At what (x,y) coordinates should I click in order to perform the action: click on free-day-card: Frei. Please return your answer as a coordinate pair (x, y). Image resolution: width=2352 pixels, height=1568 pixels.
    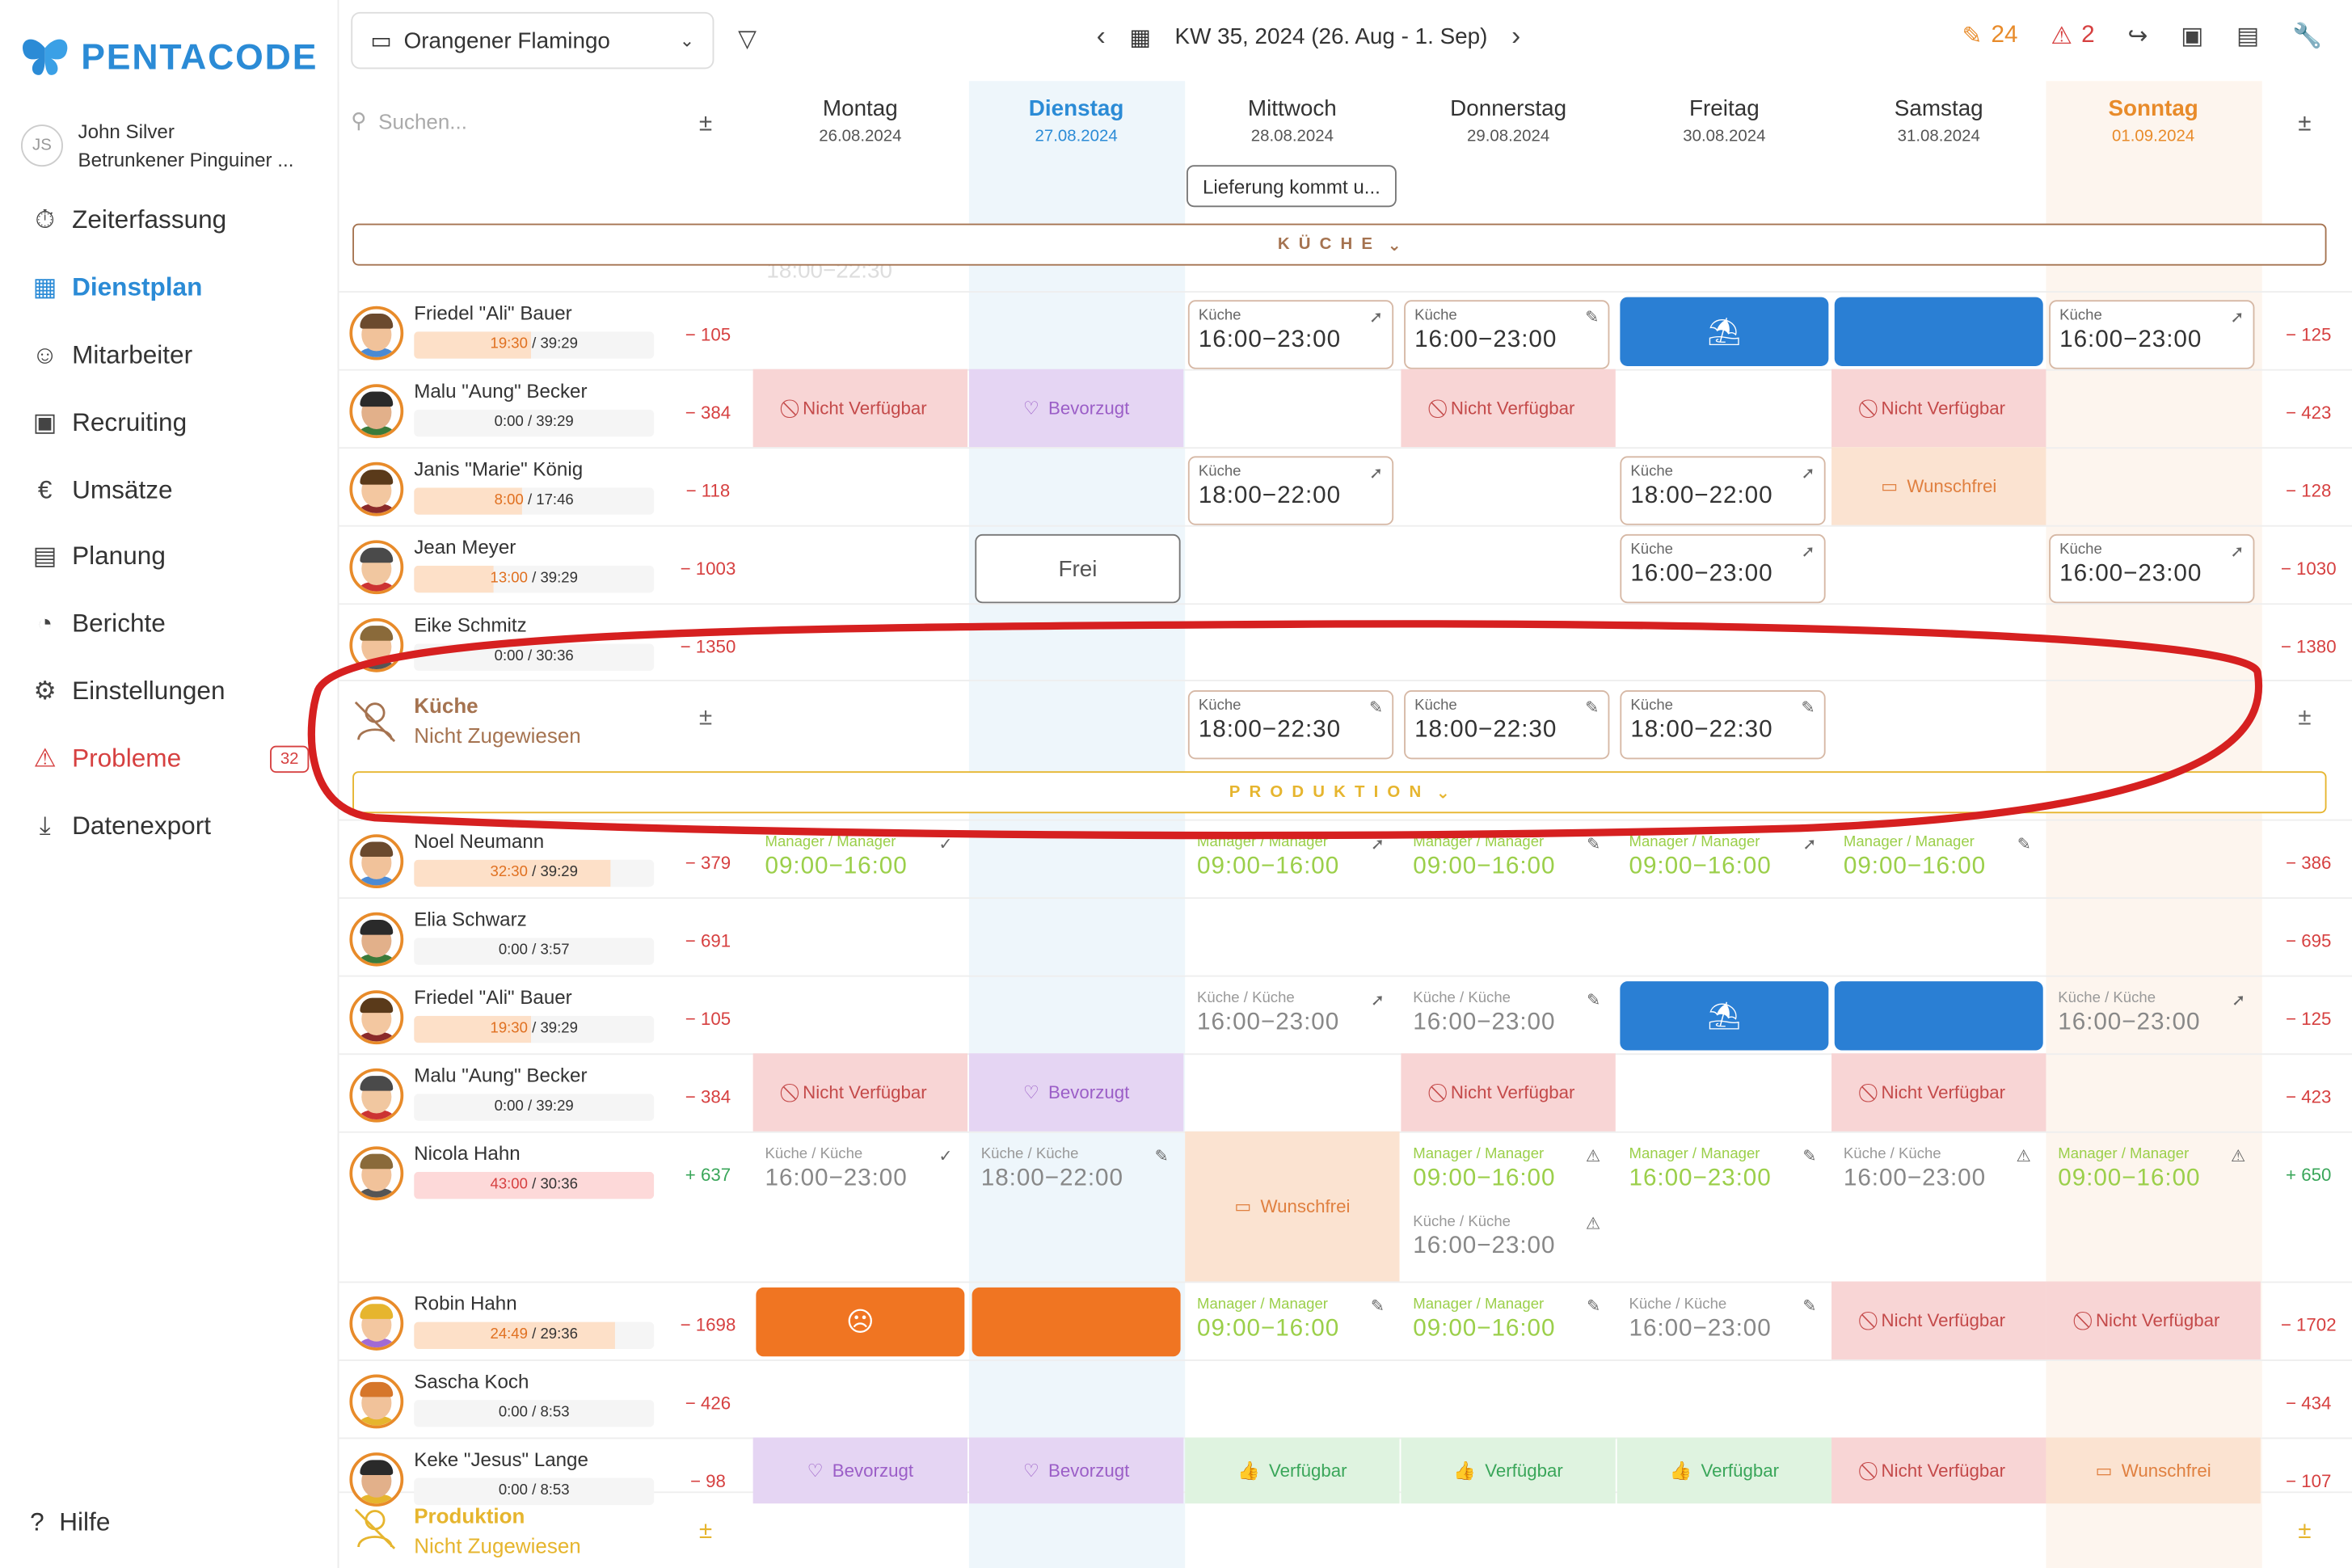
    Looking at the image, I should click on (1078, 568).